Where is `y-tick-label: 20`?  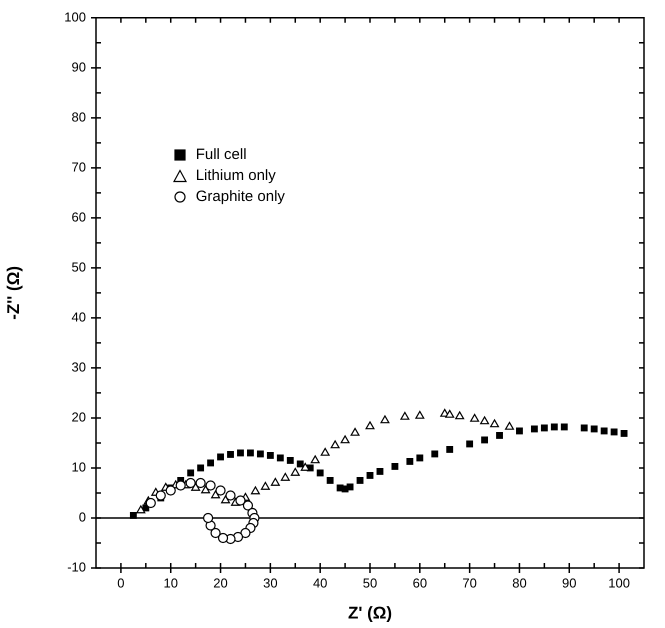
y-tick-label: 20 is located at coordinates (79, 417).